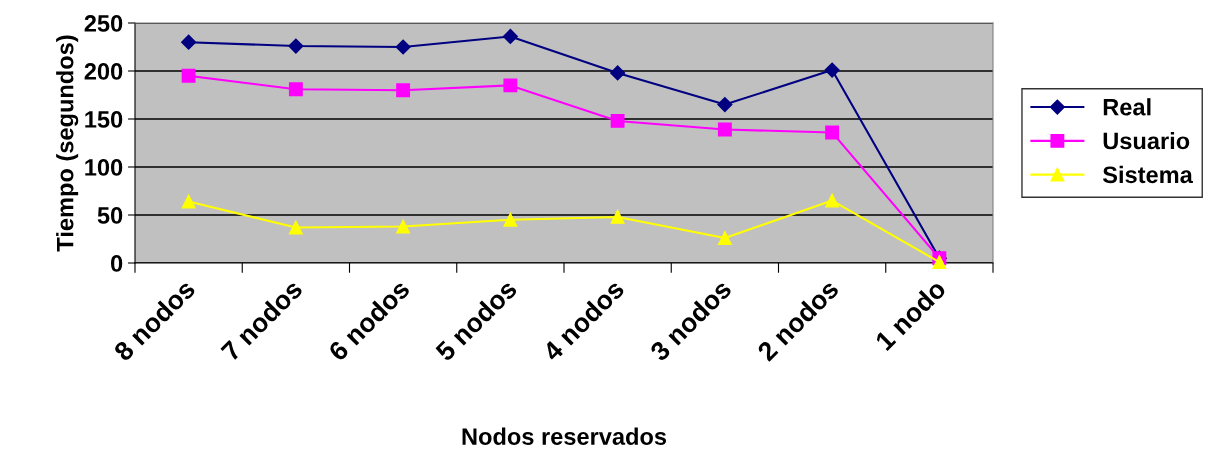  I want to click on y-tick-label: 100, so click(104, 167).